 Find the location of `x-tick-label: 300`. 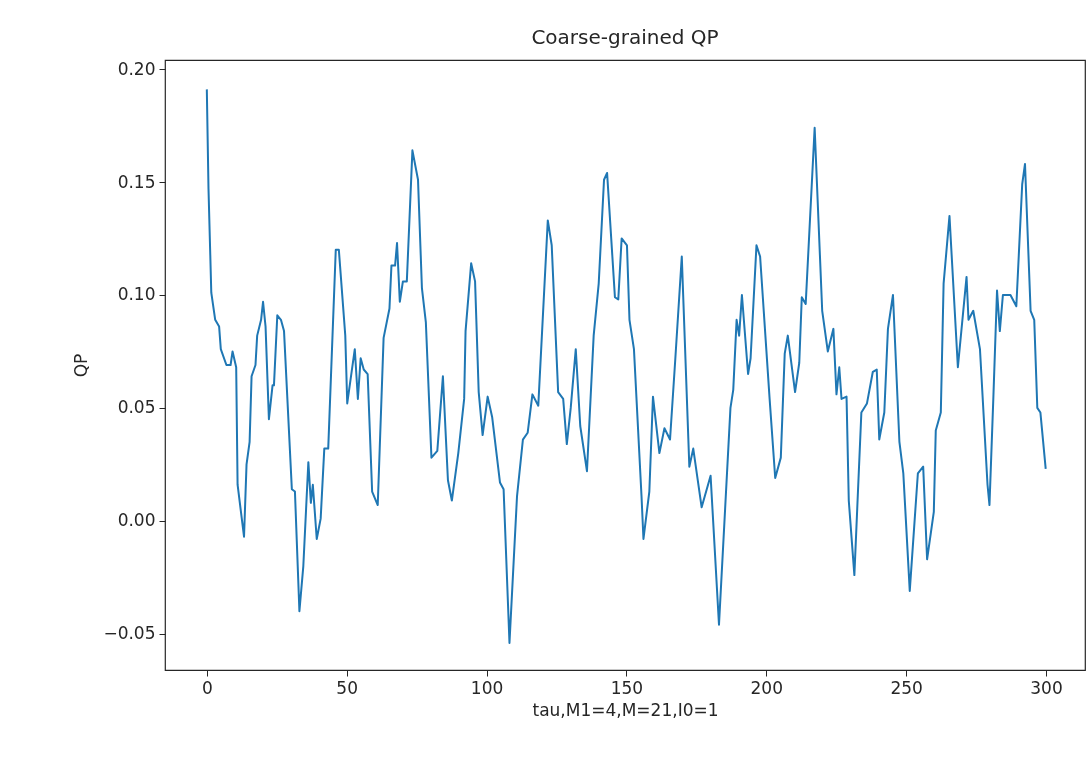

x-tick-label: 300 is located at coordinates (1046, 687).